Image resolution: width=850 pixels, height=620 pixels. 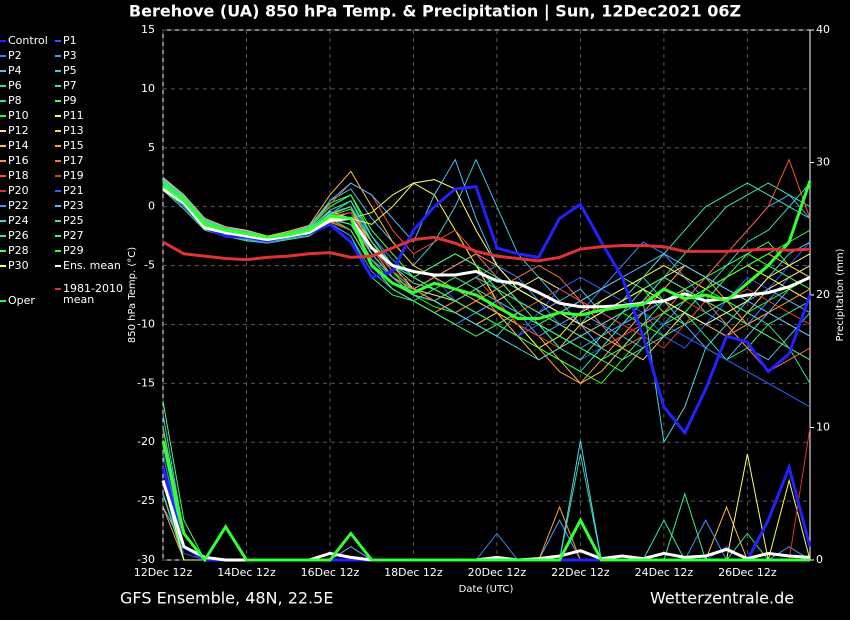 I want to click on legend-label: P14, so click(x=18, y=145).